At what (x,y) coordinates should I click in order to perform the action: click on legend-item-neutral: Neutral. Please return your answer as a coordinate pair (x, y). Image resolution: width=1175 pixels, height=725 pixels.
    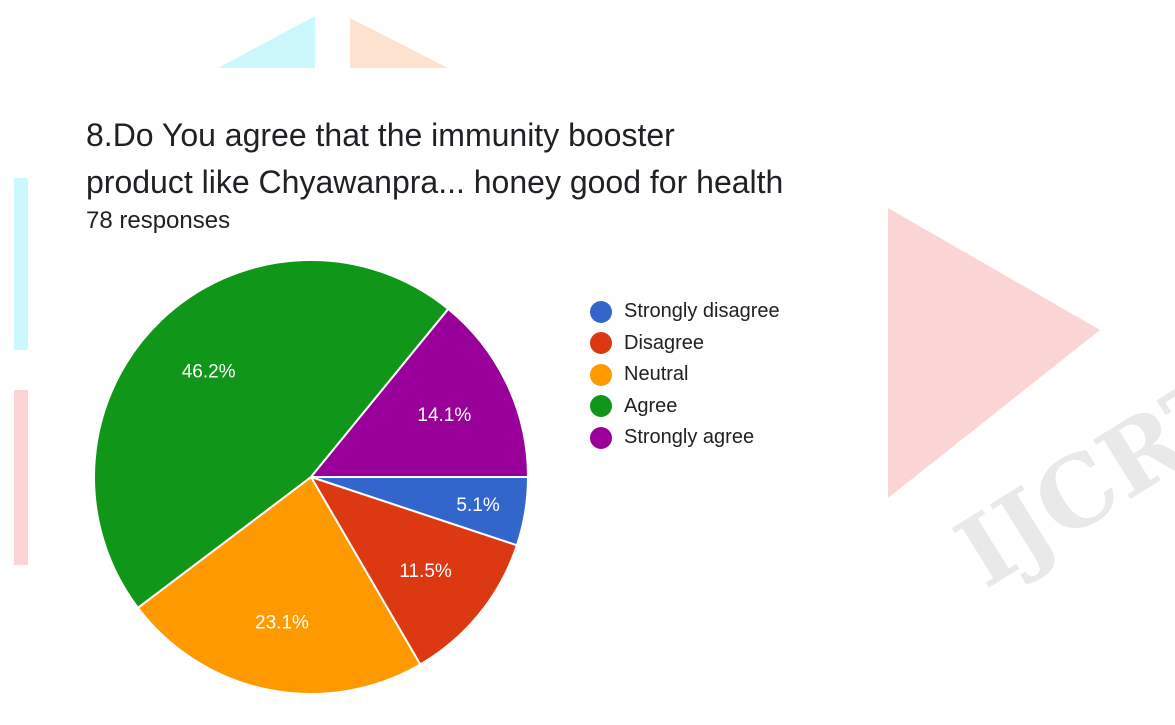
    Looking at the image, I should click on (685, 375).